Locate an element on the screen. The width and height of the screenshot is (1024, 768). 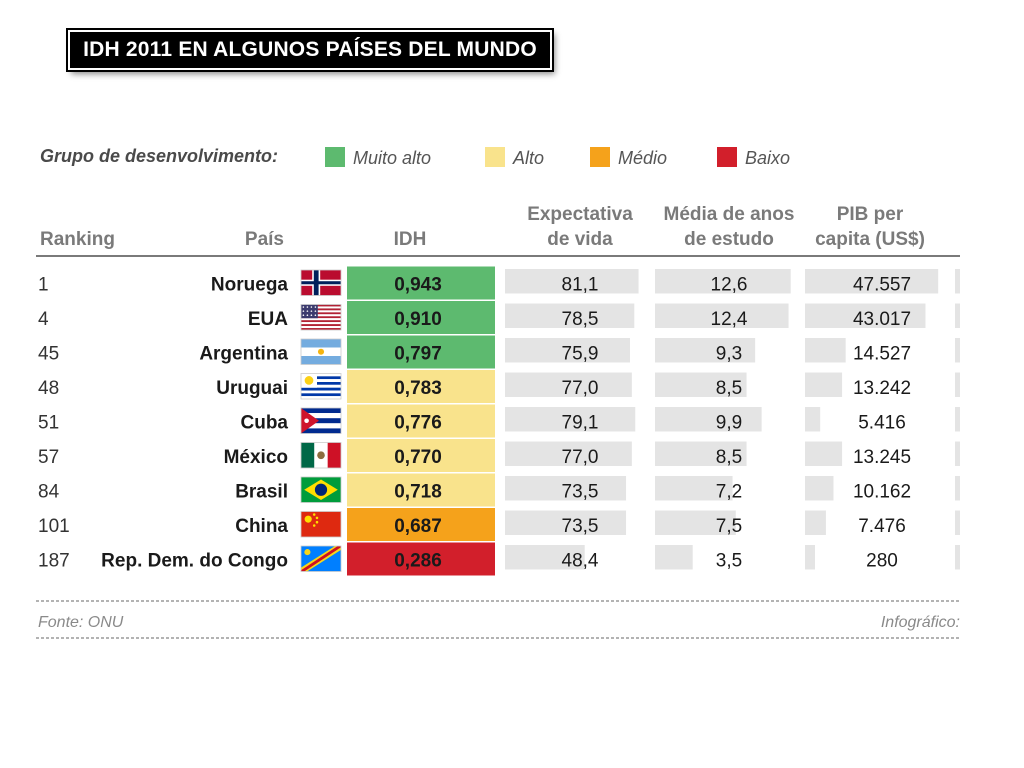
idh-value: 0,286 is located at coordinates (418, 560).